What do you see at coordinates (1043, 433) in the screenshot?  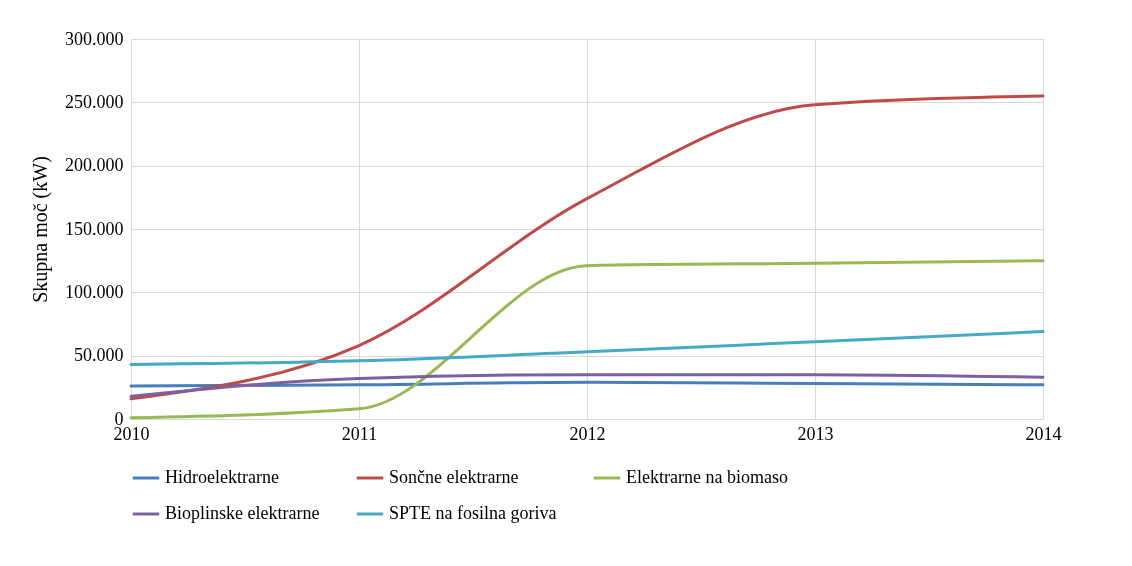 I see `x-tick-label: 2014` at bounding box center [1043, 433].